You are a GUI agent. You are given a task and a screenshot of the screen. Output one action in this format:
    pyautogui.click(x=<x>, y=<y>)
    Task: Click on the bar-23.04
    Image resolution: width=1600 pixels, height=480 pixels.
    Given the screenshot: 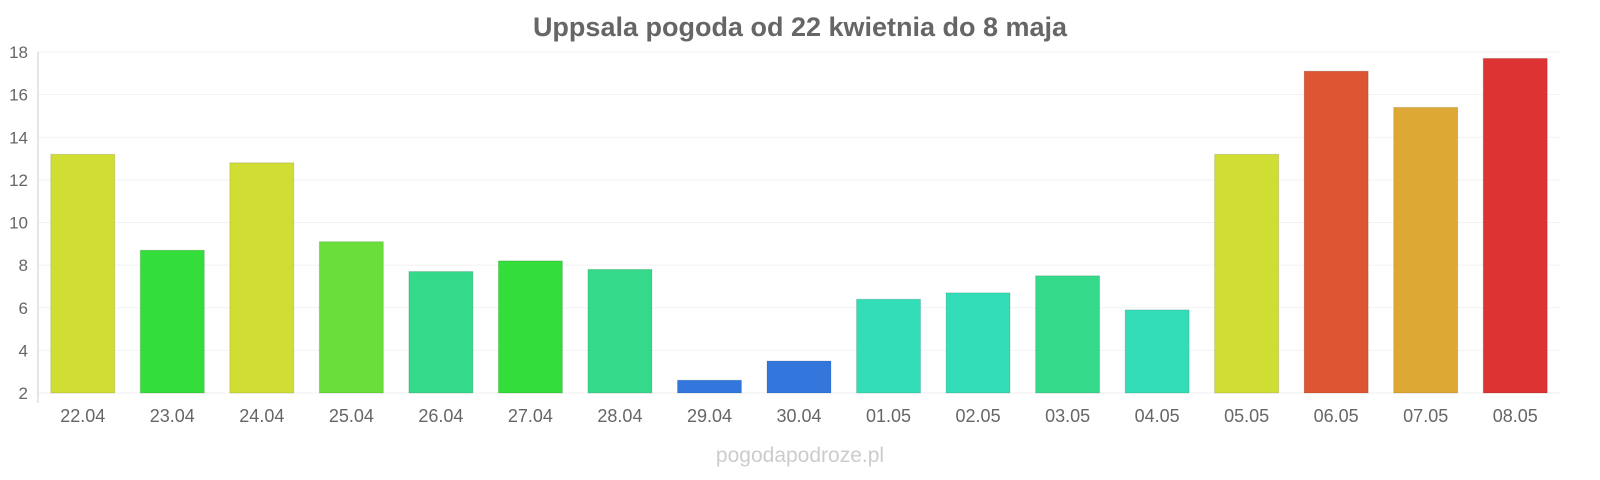 What is the action you would take?
    pyautogui.click(x=172, y=321)
    